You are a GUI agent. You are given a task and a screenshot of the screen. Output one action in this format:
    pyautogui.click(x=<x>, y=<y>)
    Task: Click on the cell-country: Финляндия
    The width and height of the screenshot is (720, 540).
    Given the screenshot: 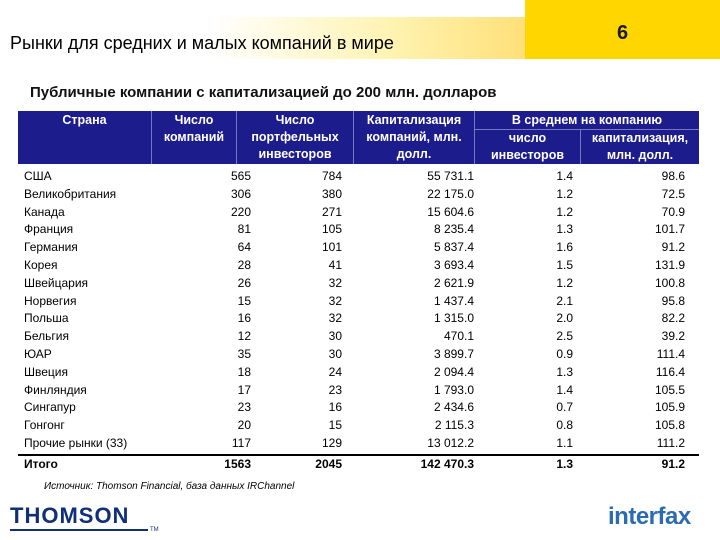 What is the action you would take?
    pyautogui.click(x=55, y=389)
    